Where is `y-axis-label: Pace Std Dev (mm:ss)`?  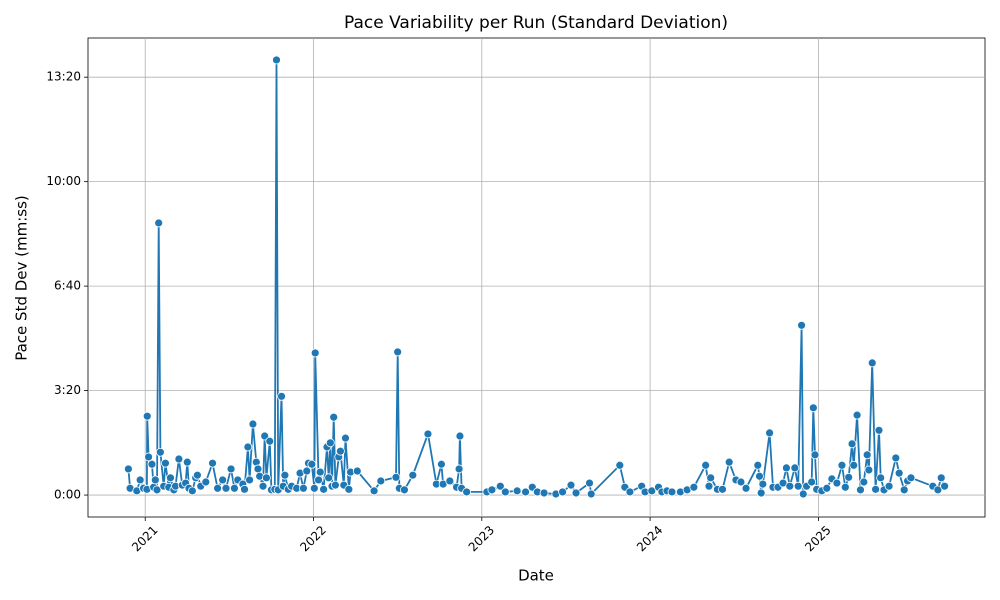 y-axis-label: Pace Std Dev (mm:ss) is located at coordinates (22, 278).